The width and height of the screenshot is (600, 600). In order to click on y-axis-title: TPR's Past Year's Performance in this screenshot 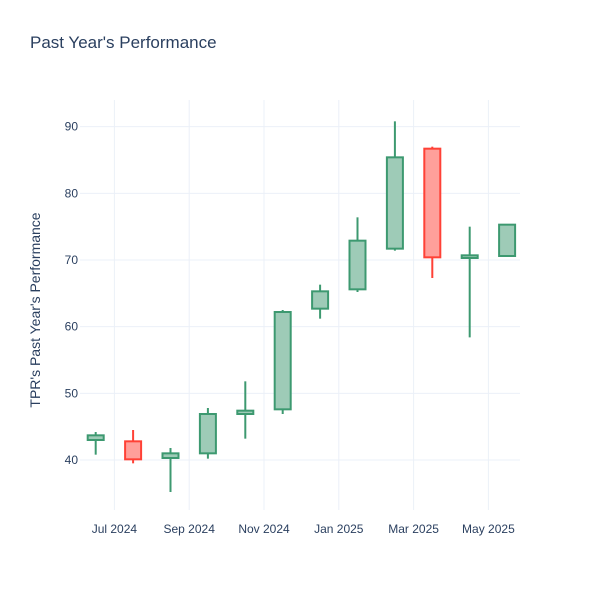, I will do `click(35, 309)`.